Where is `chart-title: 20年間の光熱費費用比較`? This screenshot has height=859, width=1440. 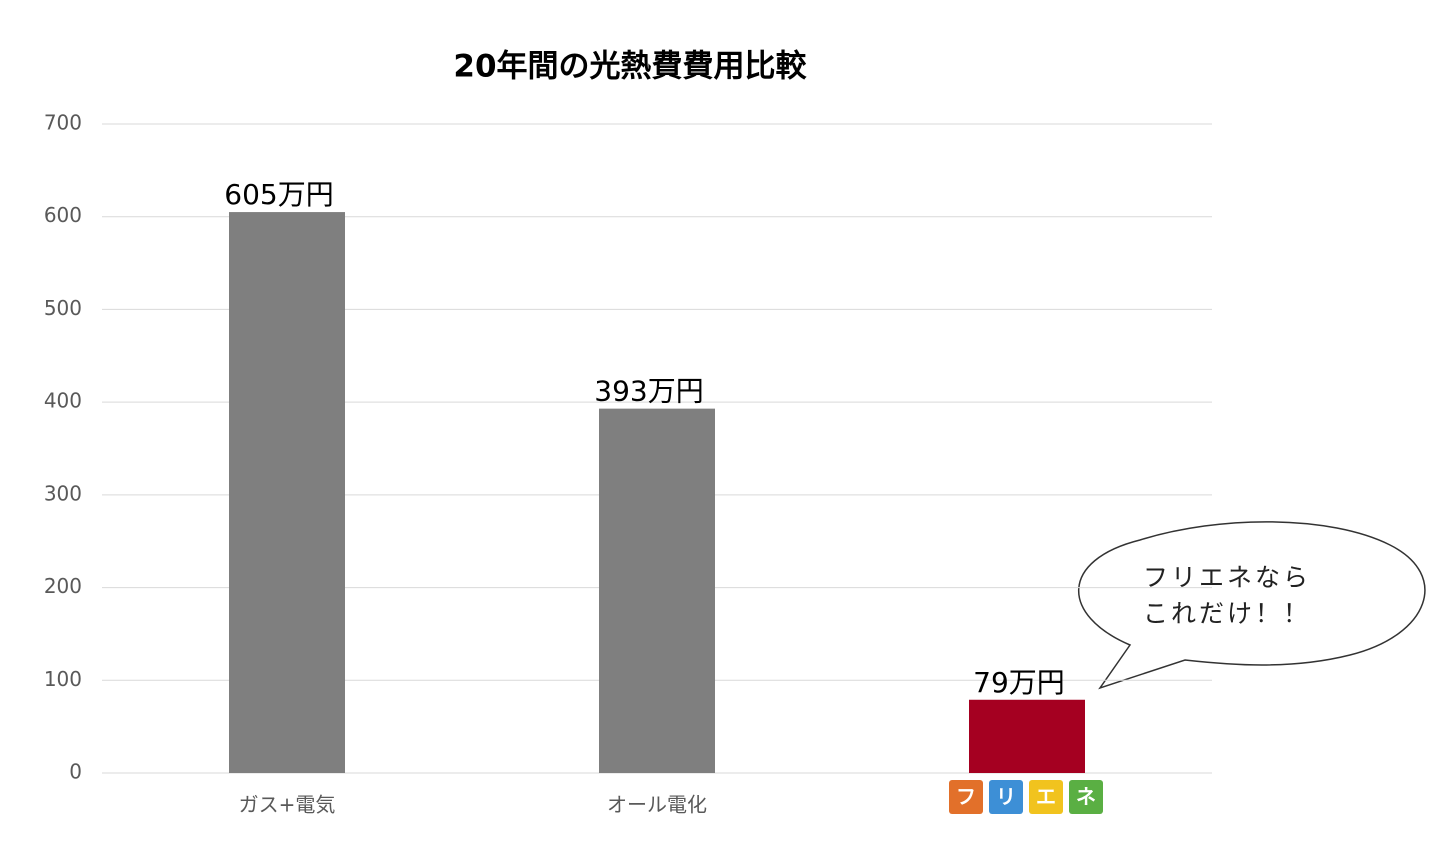
chart-title: 20年間の光熱費費用比較 is located at coordinates (630, 67).